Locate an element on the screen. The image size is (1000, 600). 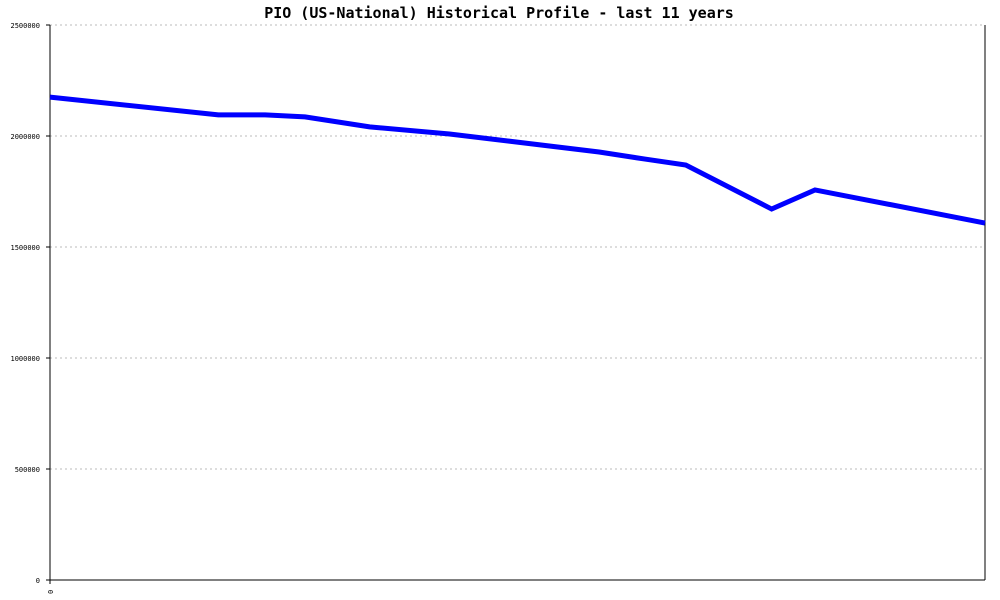
y-axis-ticks: 0 500000 1000000 1500000 2000000 2500000 is located at coordinates (30, 303).